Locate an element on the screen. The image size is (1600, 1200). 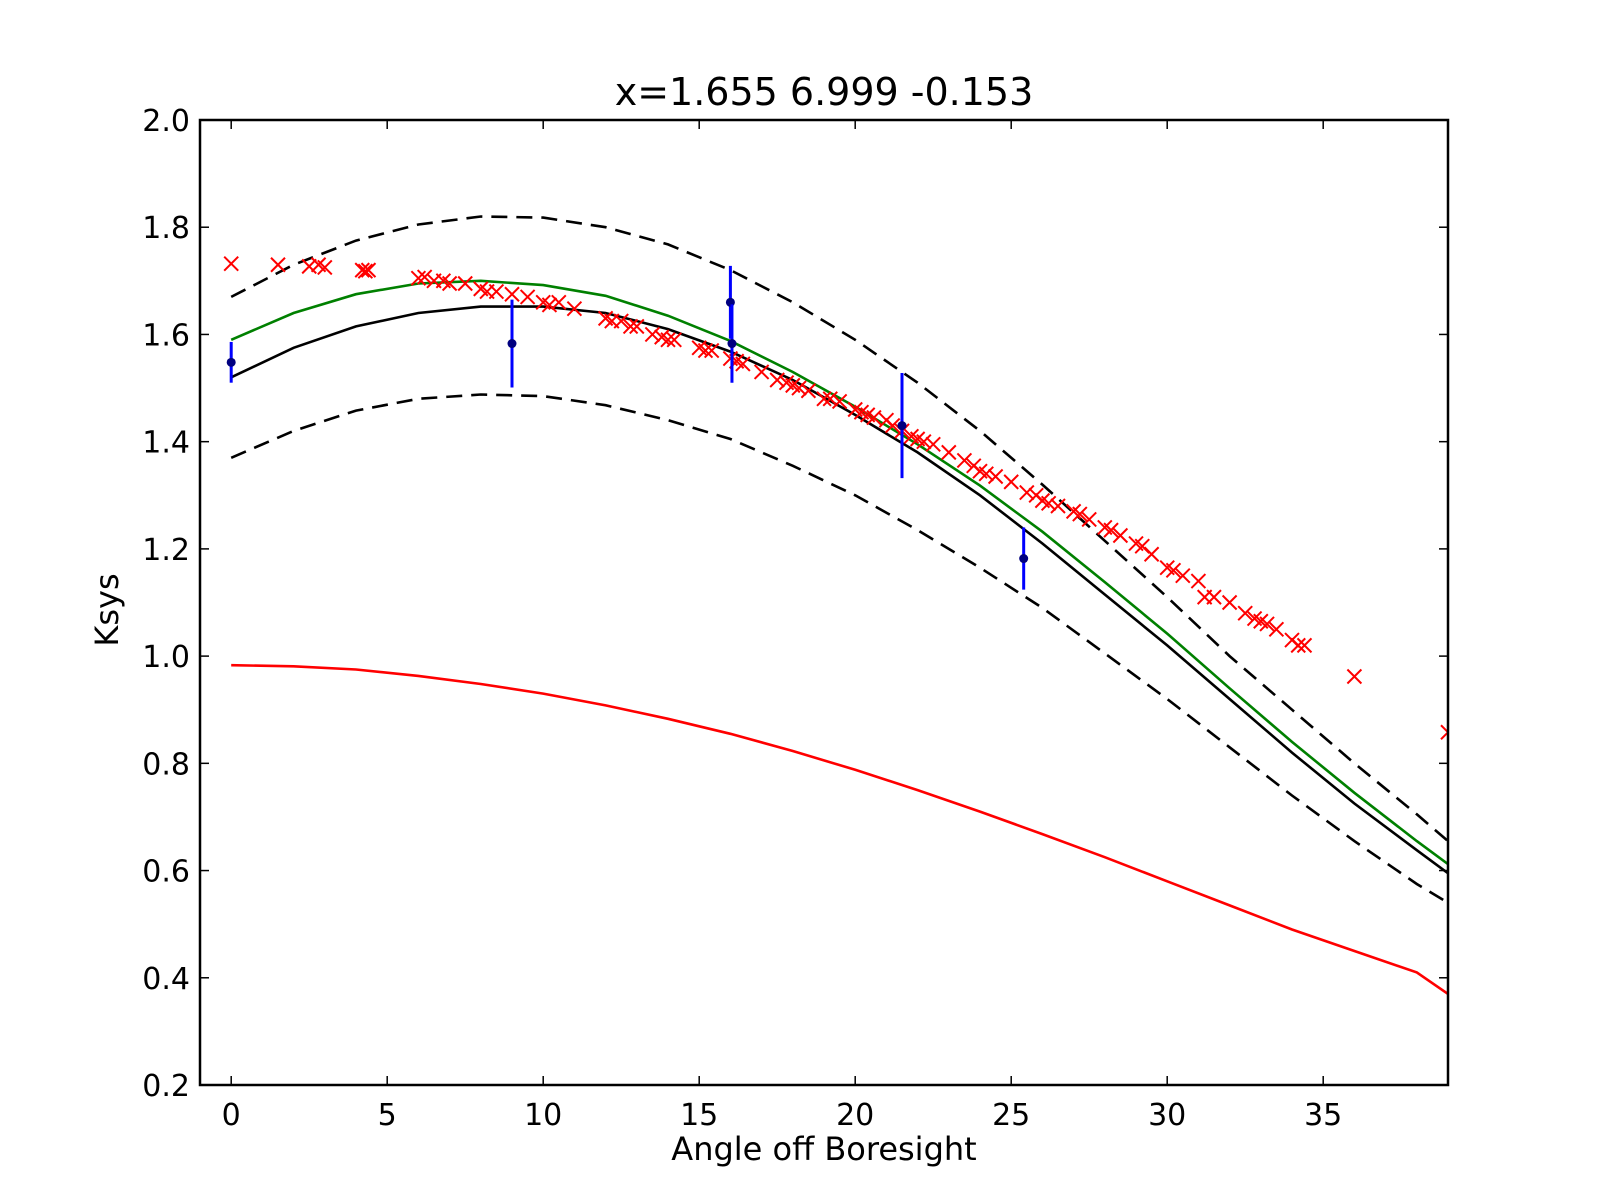
x-tick-label: 0 is located at coordinates (231, 1115).